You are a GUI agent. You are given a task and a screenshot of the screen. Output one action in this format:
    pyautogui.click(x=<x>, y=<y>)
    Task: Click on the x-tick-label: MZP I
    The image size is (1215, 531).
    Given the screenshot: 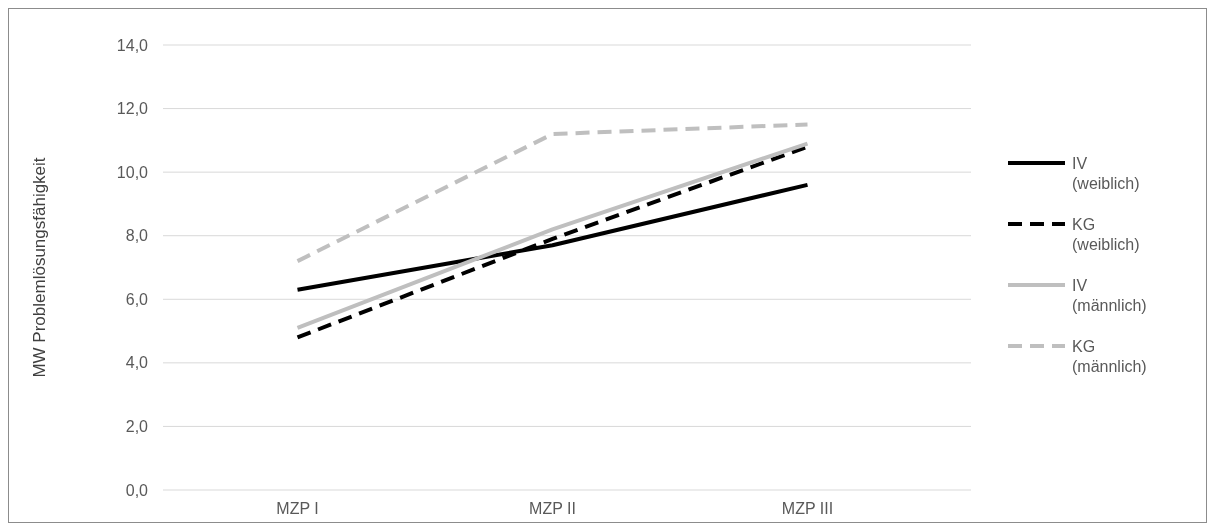 What is the action you would take?
    pyautogui.click(x=297, y=508)
    